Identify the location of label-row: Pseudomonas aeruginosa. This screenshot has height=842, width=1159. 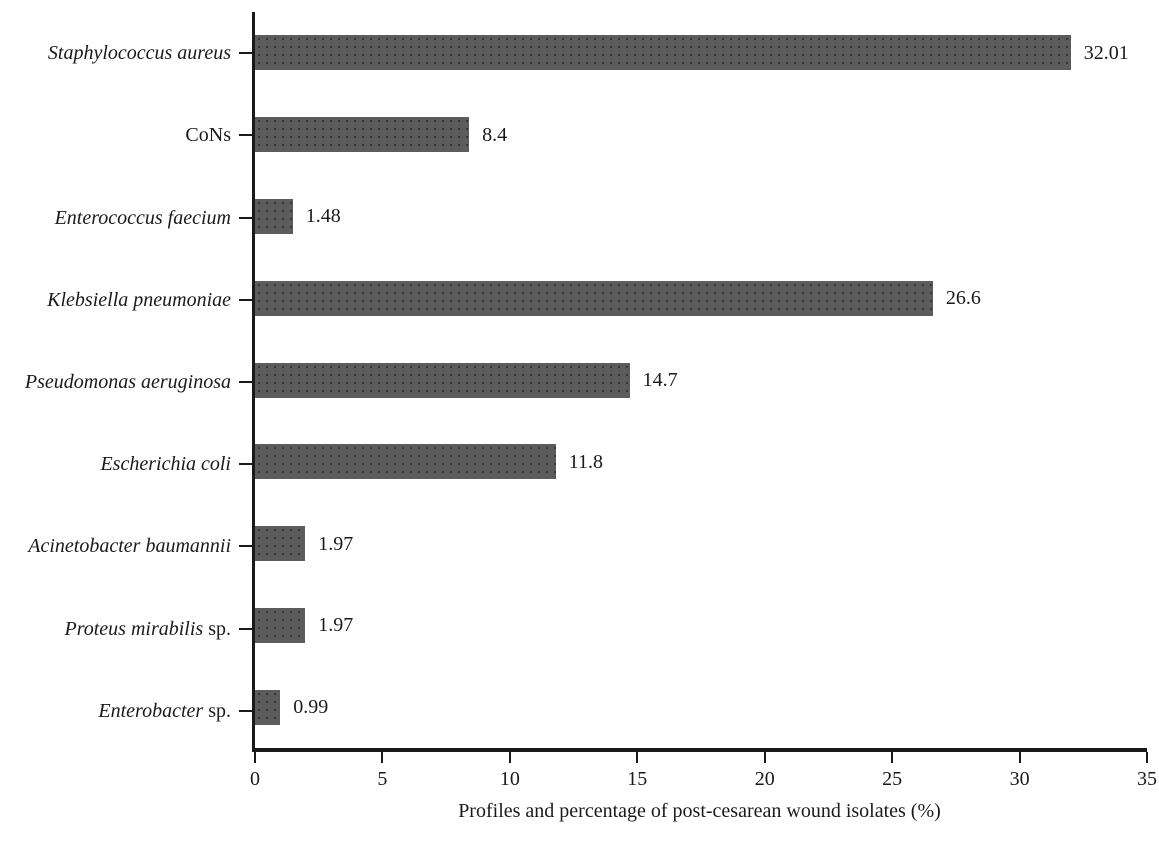
(126, 382).